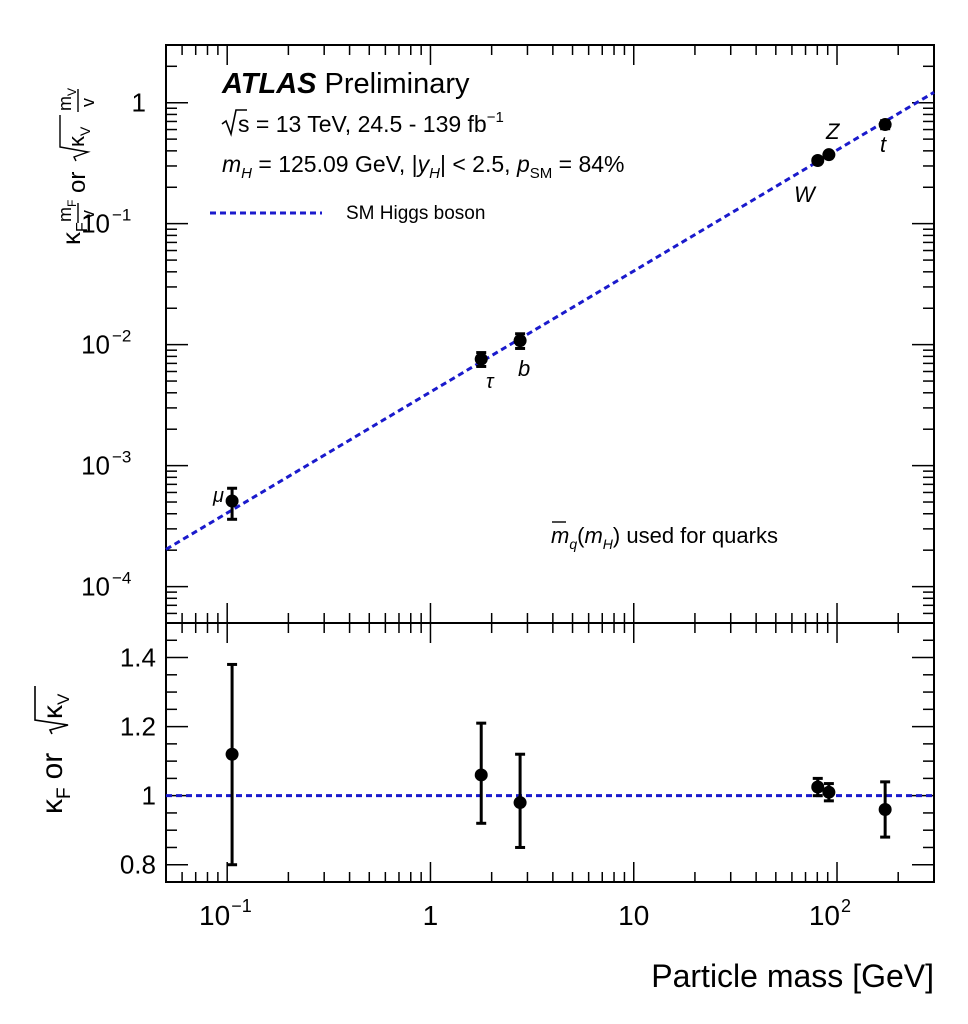 The width and height of the screenshot is (968, 1024). I want to click on y-tick-exponent-top: −4, so click(121, 578).